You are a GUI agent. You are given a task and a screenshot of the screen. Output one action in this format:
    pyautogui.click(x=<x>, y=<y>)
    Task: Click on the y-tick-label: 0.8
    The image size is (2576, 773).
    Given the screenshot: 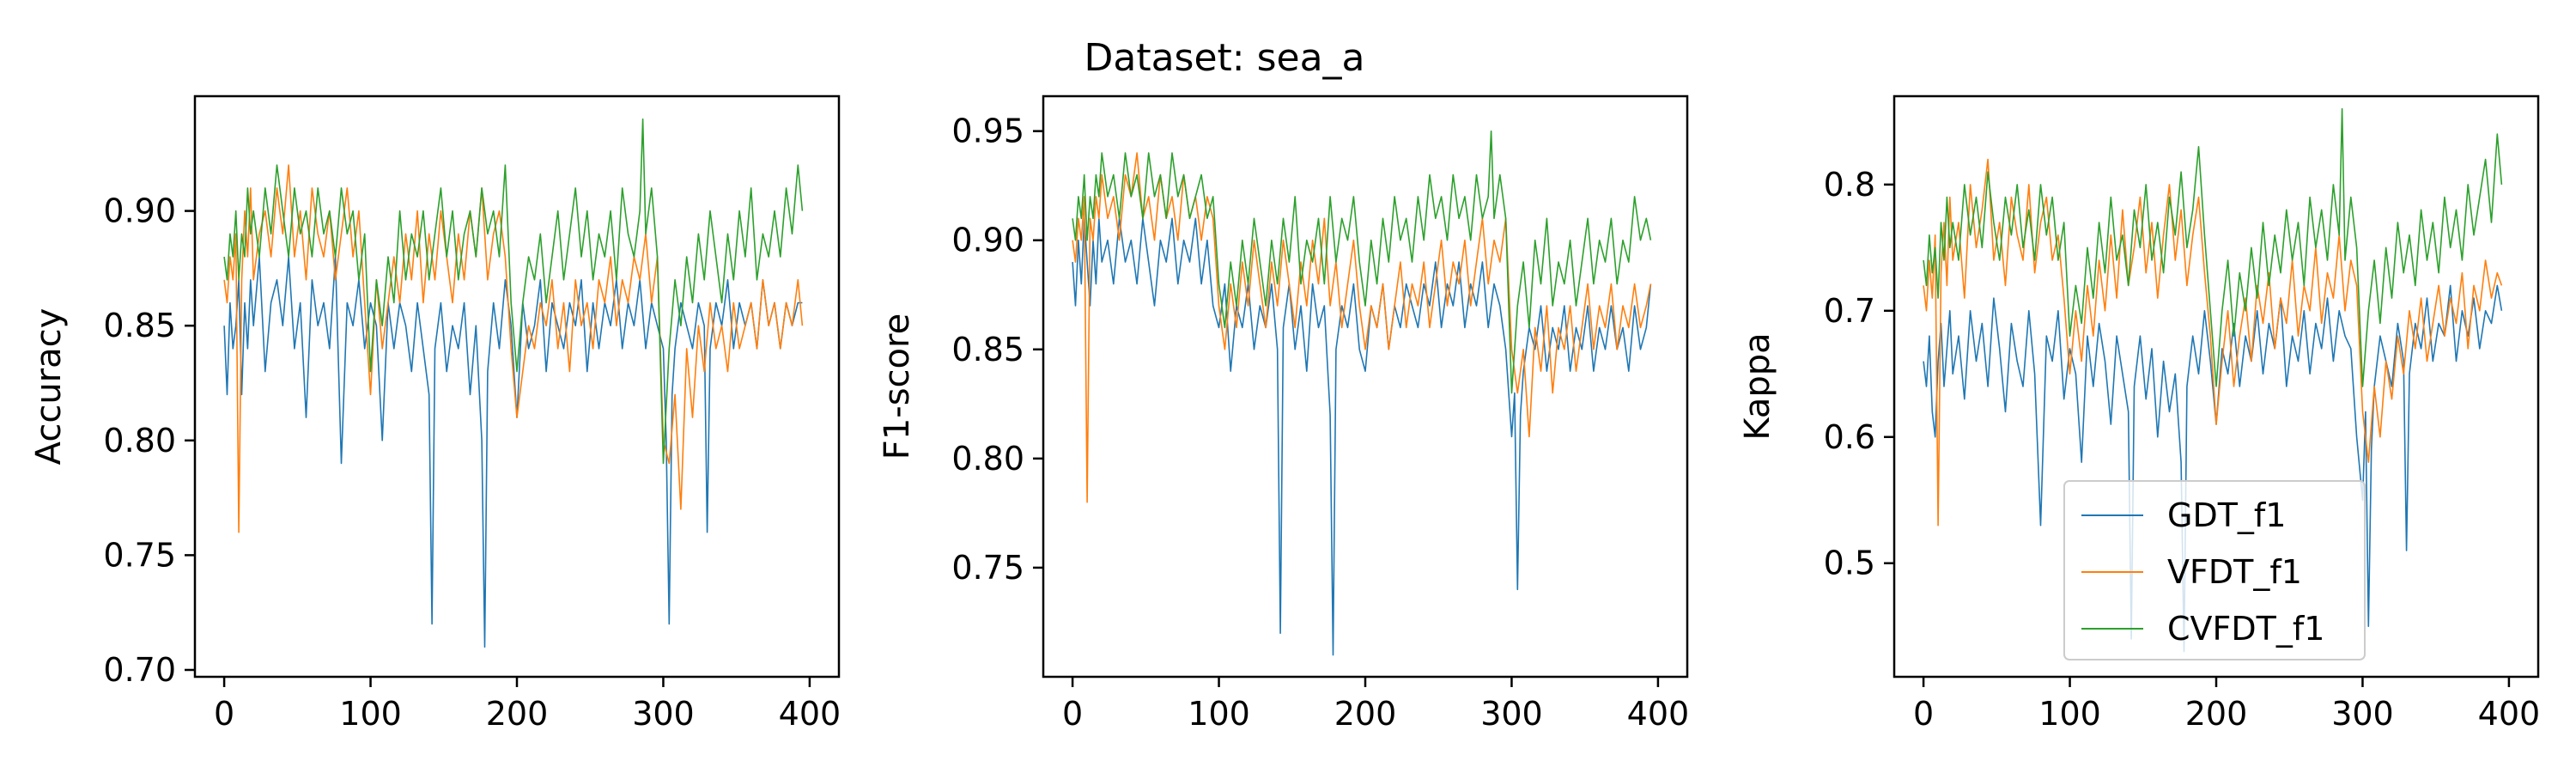 What is the action you would take?
    pyautogui.click(x=1850, y=185)
    